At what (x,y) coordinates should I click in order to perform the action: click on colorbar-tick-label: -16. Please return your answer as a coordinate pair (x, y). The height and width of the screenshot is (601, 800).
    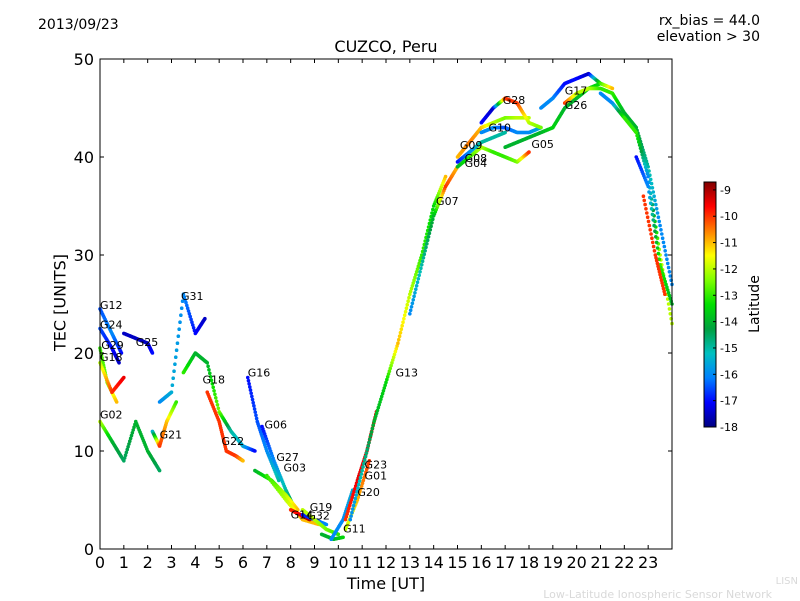
    Looking at the image, I should click on (729, 374).